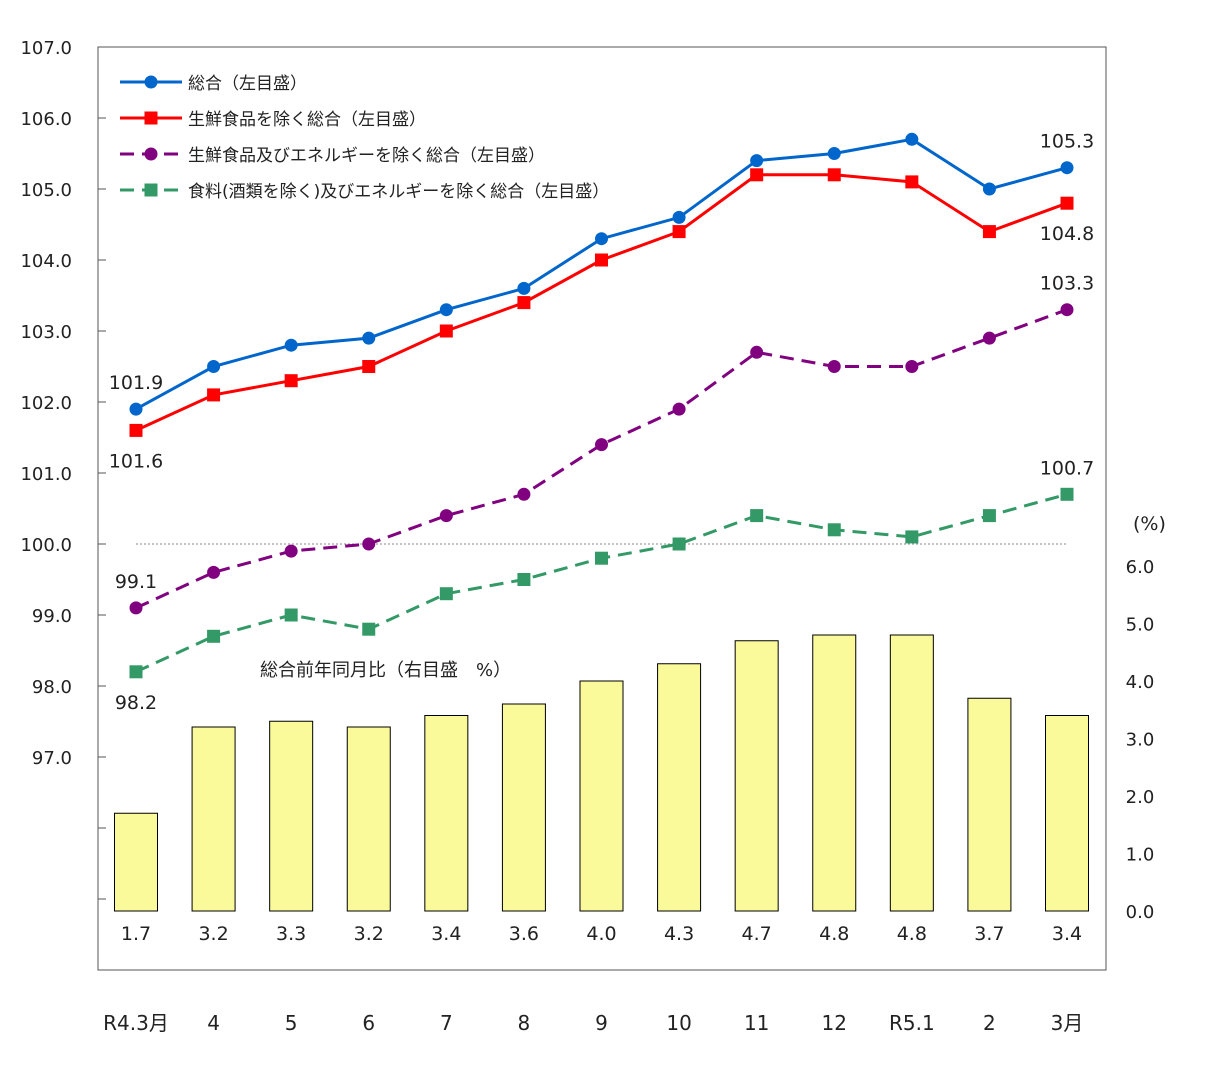  Describe the element at coordinates (213, 1023) in the screenshot. I see `x-axis-category-label: 4` at that location.